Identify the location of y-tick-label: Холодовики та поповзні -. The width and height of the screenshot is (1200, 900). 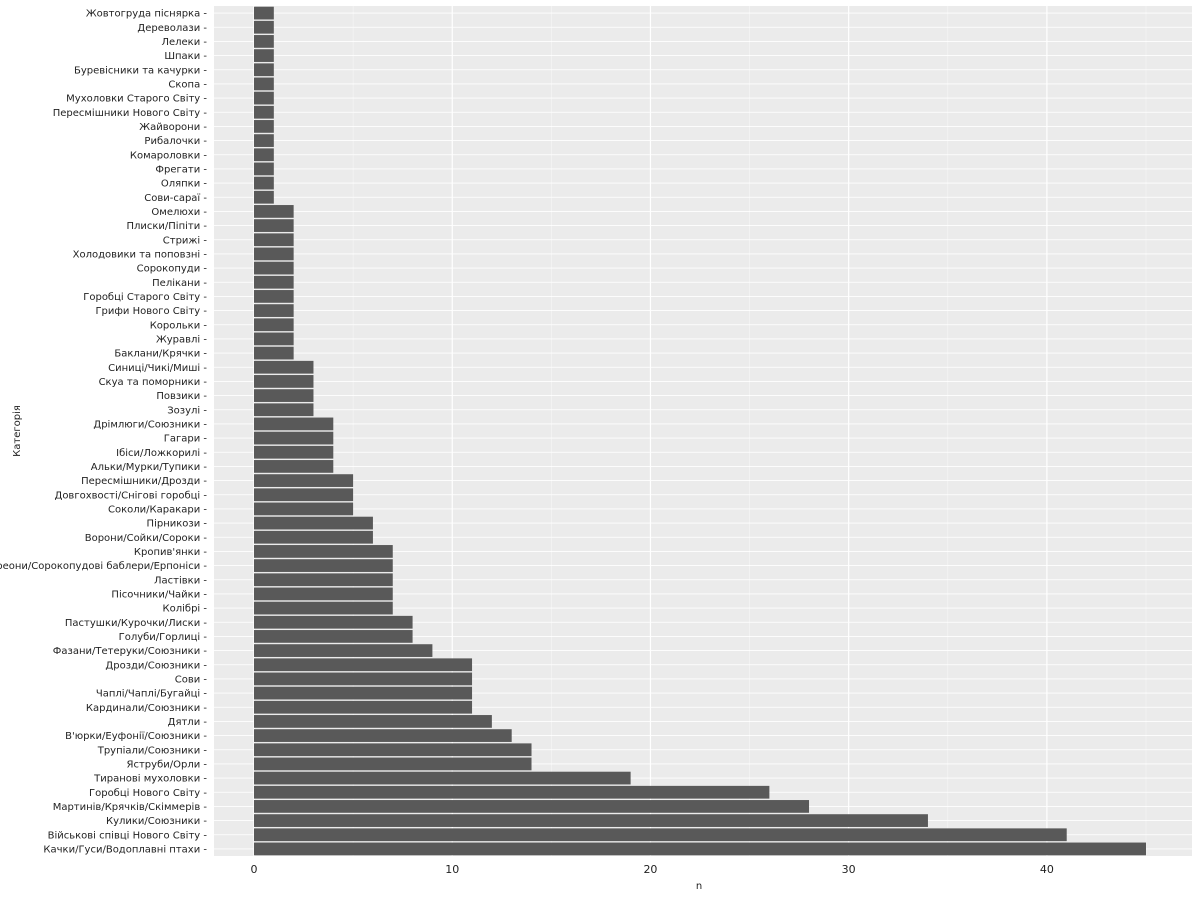
(140, 254).